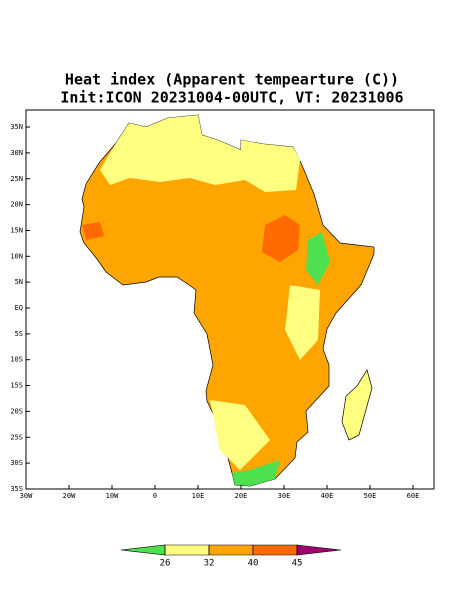 The width and height of the screenshot is (463, 604). What do you see at coordinates (370, 496) in the screenshot?
I see `lon-label: 50E` at bounding box center [370, 496].